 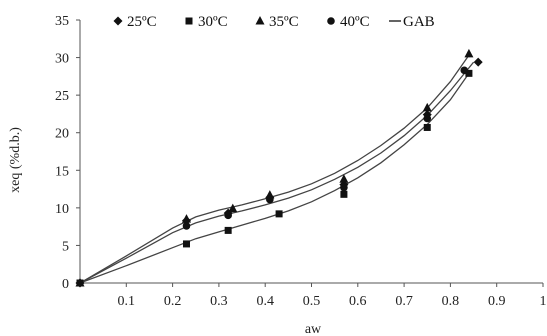 What do you see at coordinates (260, 20) in the screenshot?
I see `legend-marker-triangle` at bounding box center [260, 20].